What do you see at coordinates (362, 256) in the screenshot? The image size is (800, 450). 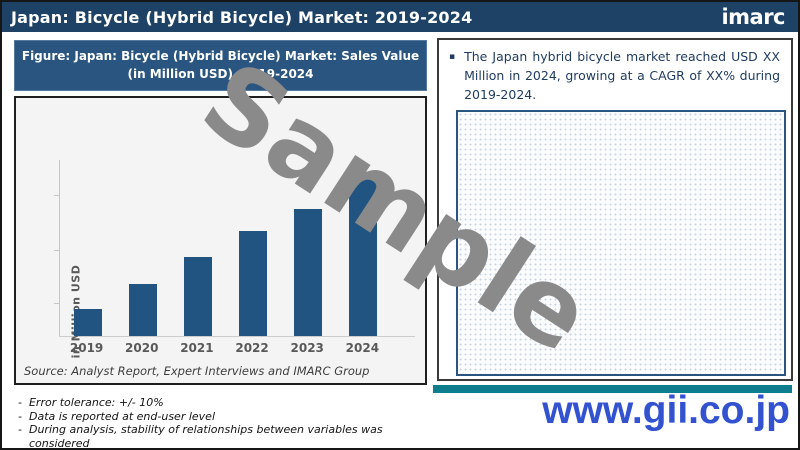 I see `bar-2024` at bounding box center [362, 256].